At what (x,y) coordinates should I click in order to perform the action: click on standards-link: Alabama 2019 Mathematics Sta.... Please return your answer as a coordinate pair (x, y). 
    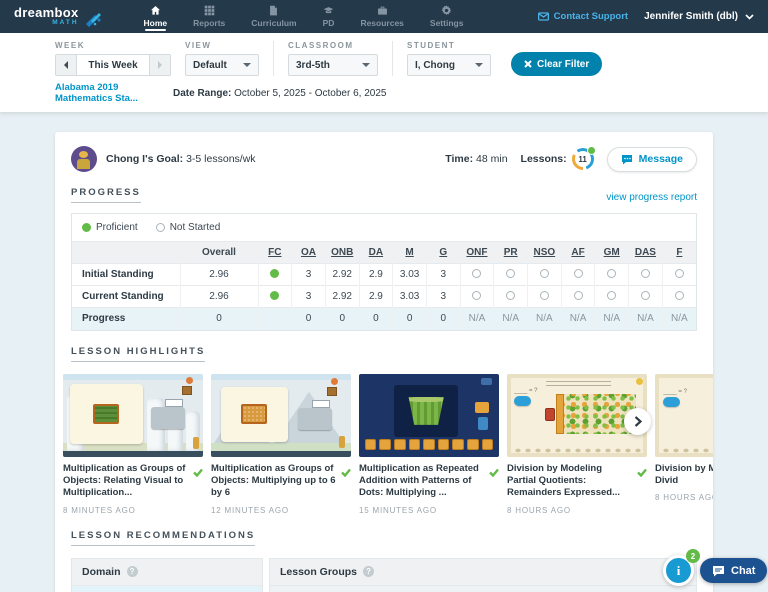
    Looking at the image, I should click on (96, 93).